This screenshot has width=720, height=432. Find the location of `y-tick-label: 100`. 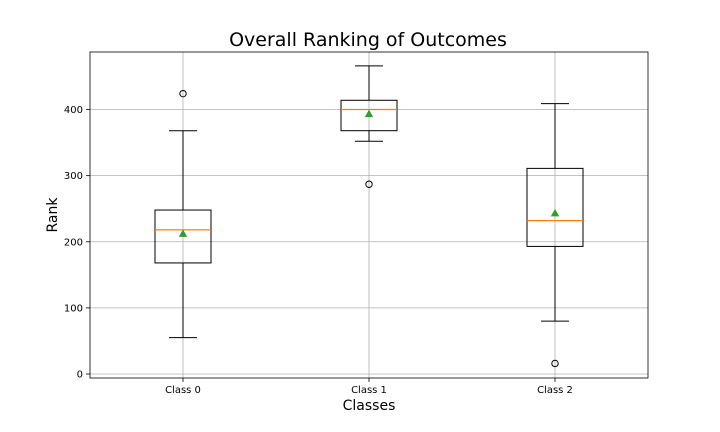

y-tick-label: 100 is located at coordinates (73, 308).